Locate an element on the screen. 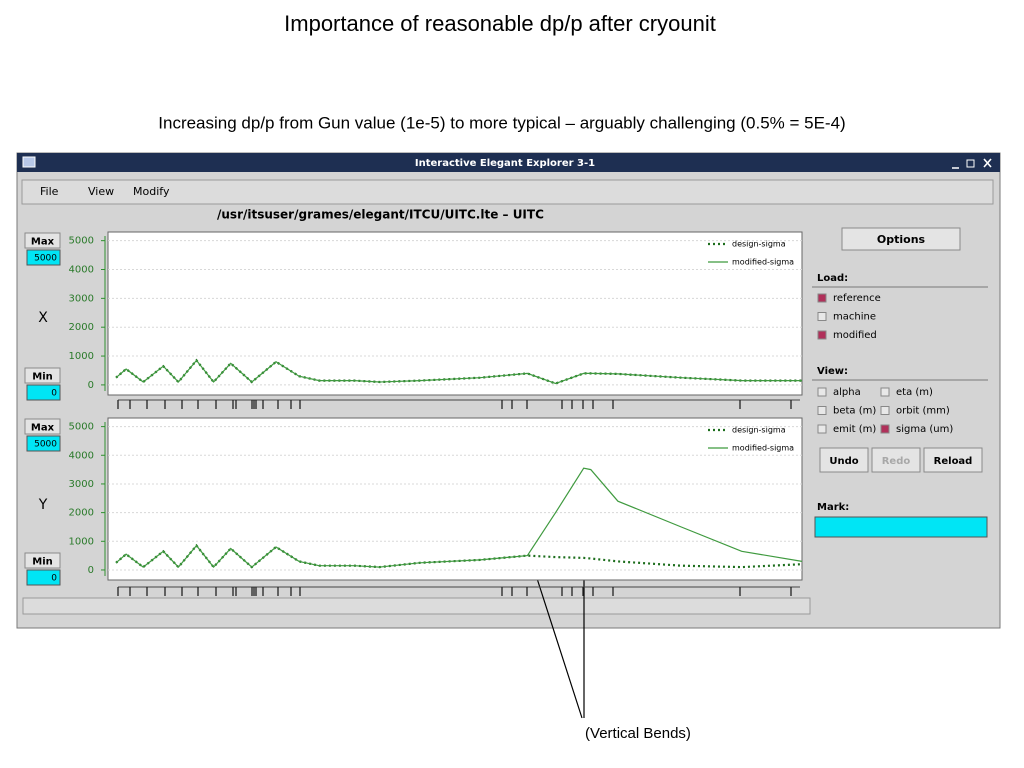 The height and width of the screenshot is (768, 1024). action-button-label: Reload is located at coordinates (953, 461).